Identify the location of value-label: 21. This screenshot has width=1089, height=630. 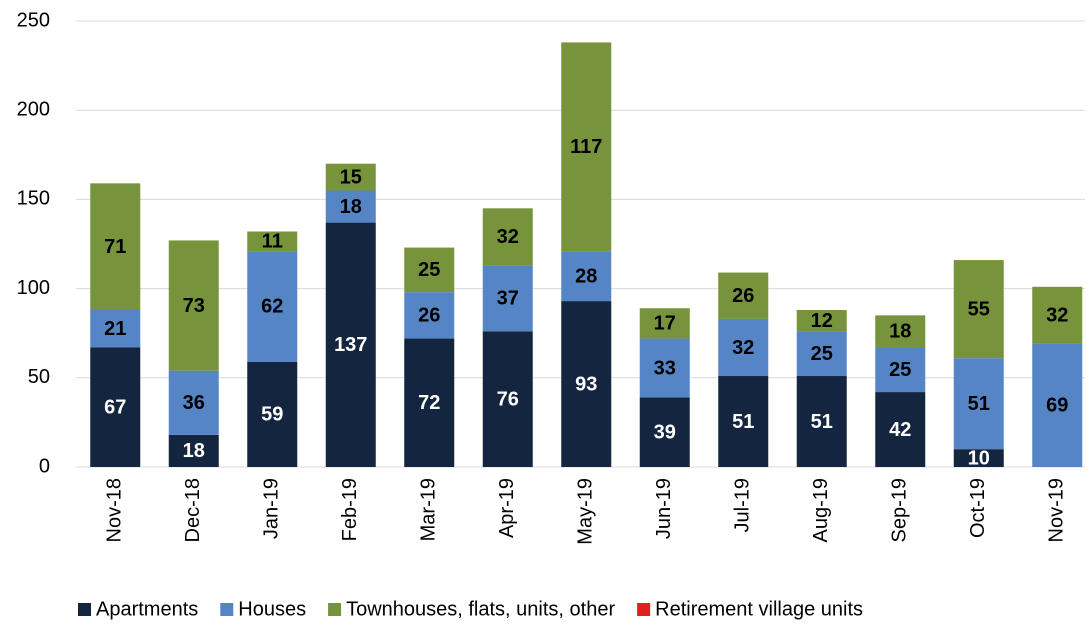
(115, 329).